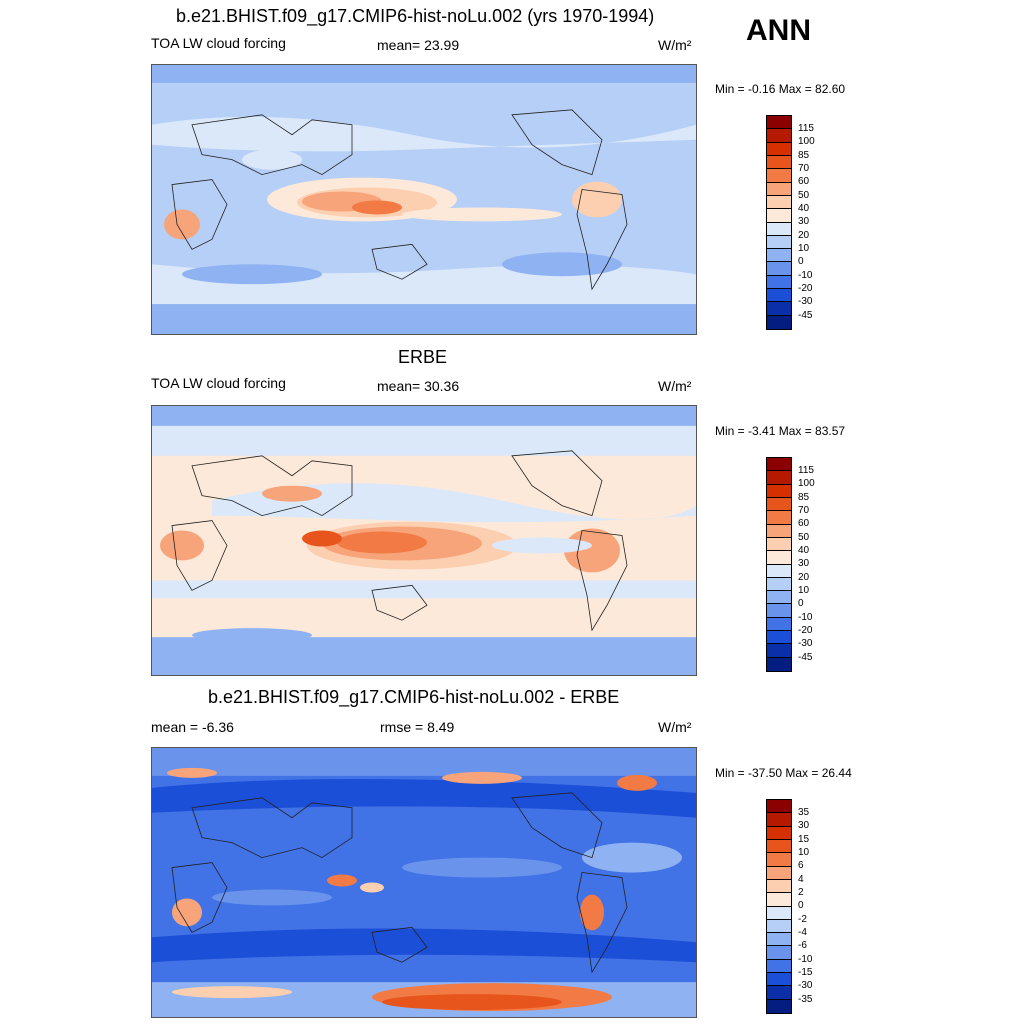 Image resolution: width=1024 pixels, height=1024 pixels. I want to click on panel3-tick: -30, so click(805, 985).